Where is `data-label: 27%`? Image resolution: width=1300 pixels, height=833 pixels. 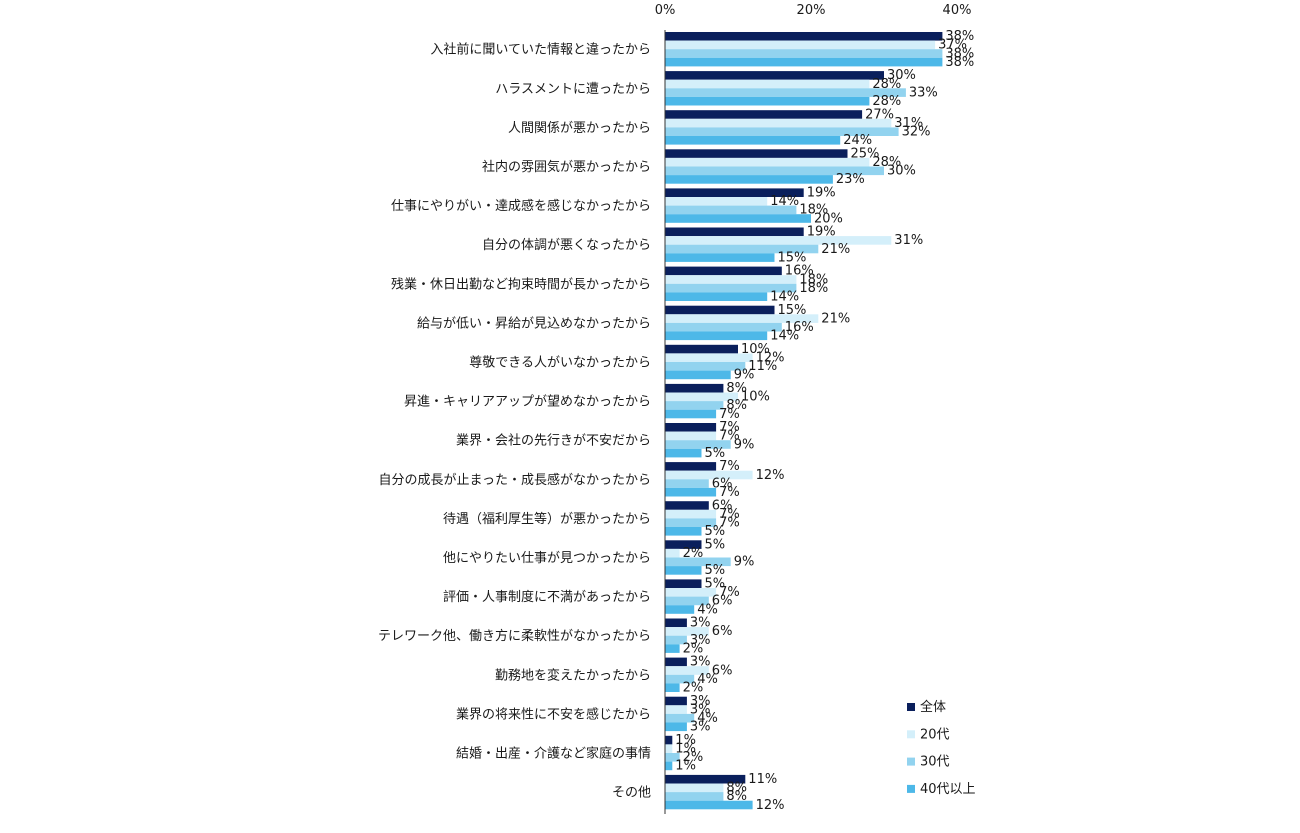 data-label: 27% is located at coordinates (879, 114).